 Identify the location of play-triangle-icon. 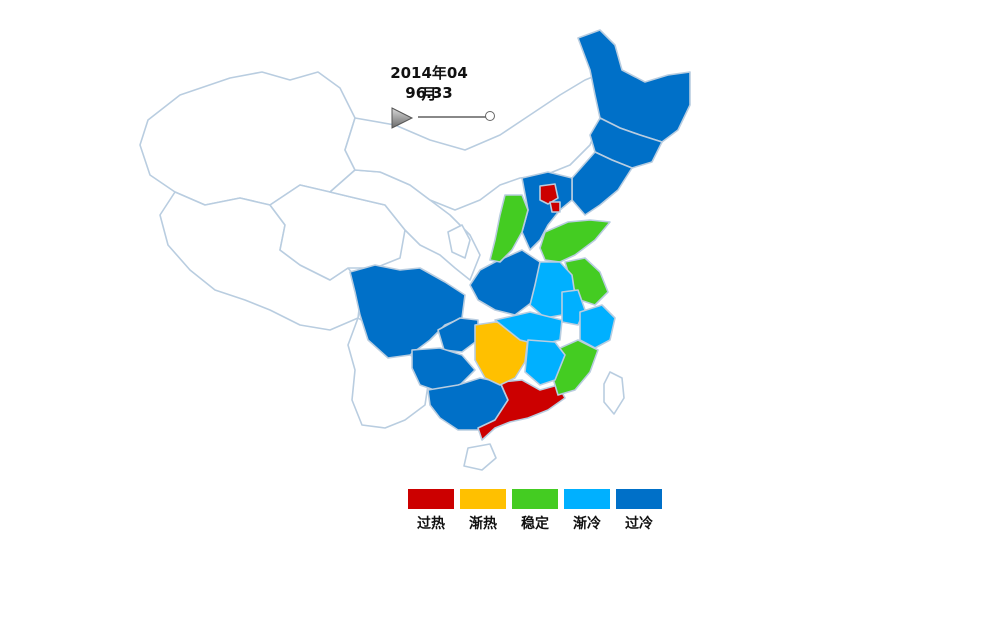
(402, 118).